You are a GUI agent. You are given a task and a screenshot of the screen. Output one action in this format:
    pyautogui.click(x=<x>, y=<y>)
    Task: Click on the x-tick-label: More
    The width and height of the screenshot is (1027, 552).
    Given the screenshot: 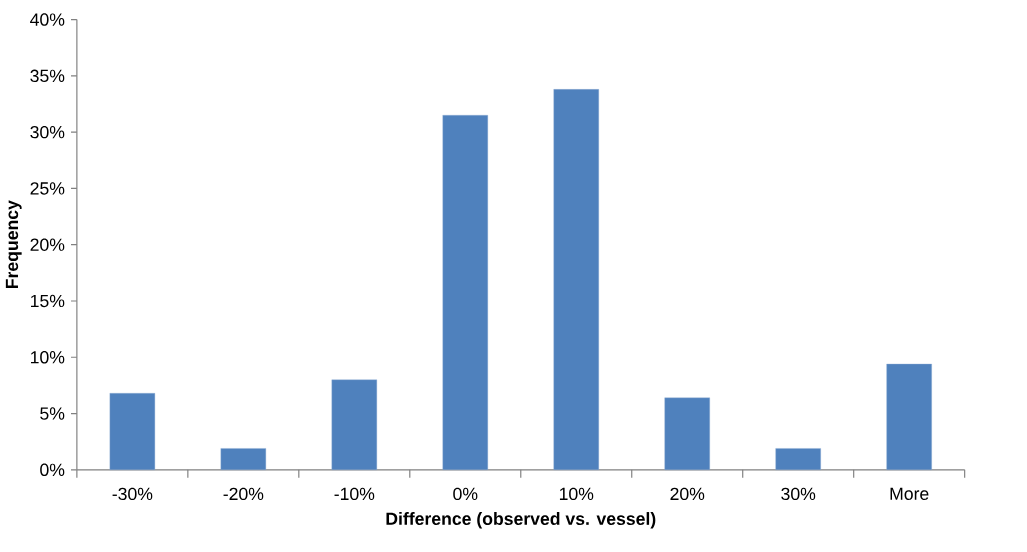 What is the action you would take?
    pyautogui.click(x=909, y=493)
    